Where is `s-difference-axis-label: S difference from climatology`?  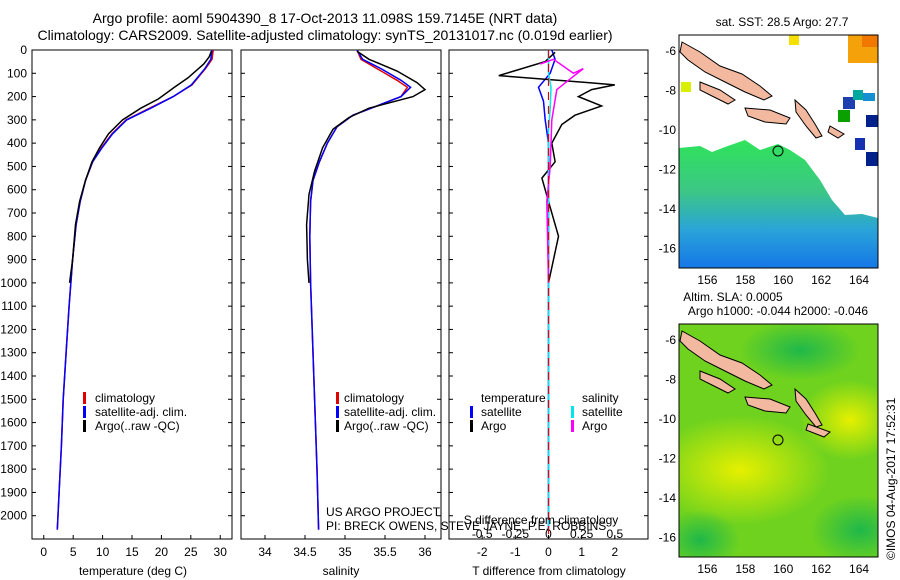
s-difference-axis-label: S difference from climatology is located at coordinates (541, 520).